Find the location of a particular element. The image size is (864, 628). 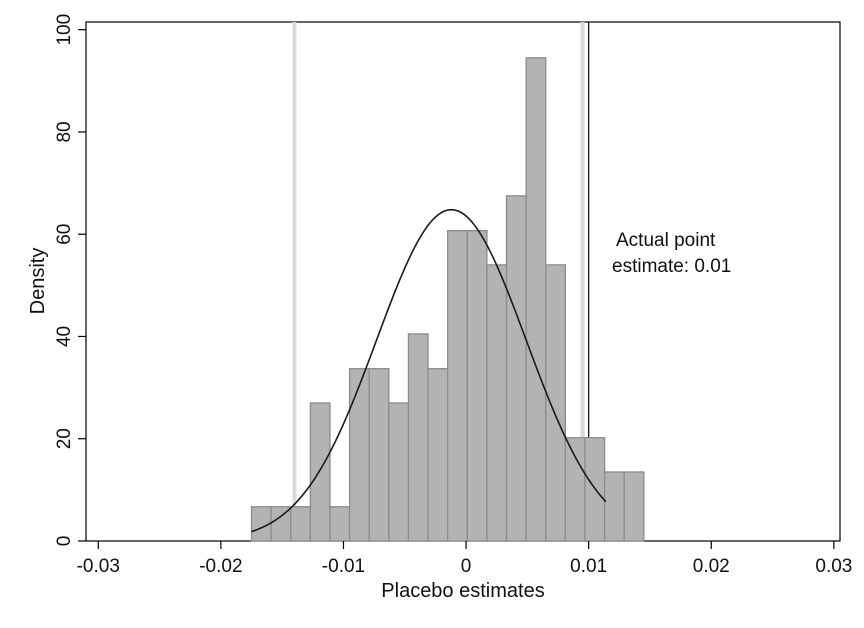

y-tick-label: 0 is located at coordinates (64, 541).